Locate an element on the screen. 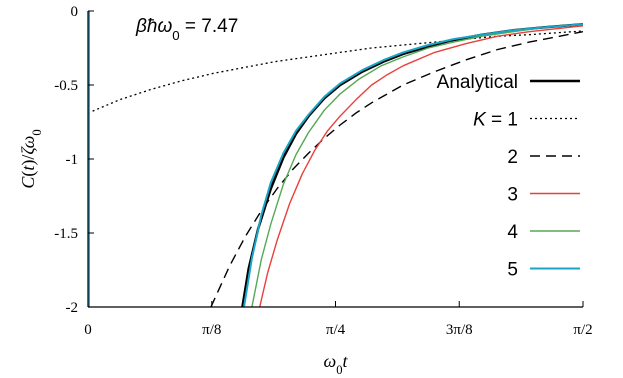  chart-legend: Analytical K = 1 2 3 4 5 is located at coordinates (508, 176).